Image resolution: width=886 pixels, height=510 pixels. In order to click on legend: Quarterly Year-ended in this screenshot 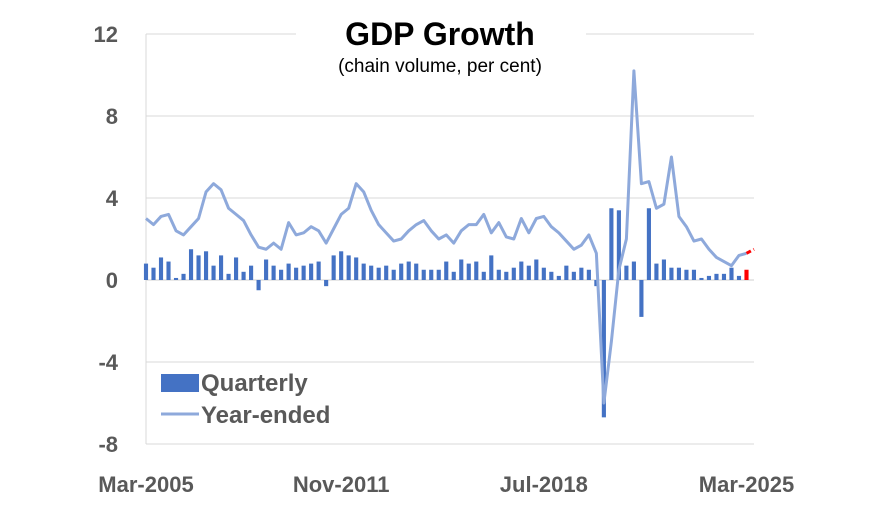, I will do `click(254, 400)`.